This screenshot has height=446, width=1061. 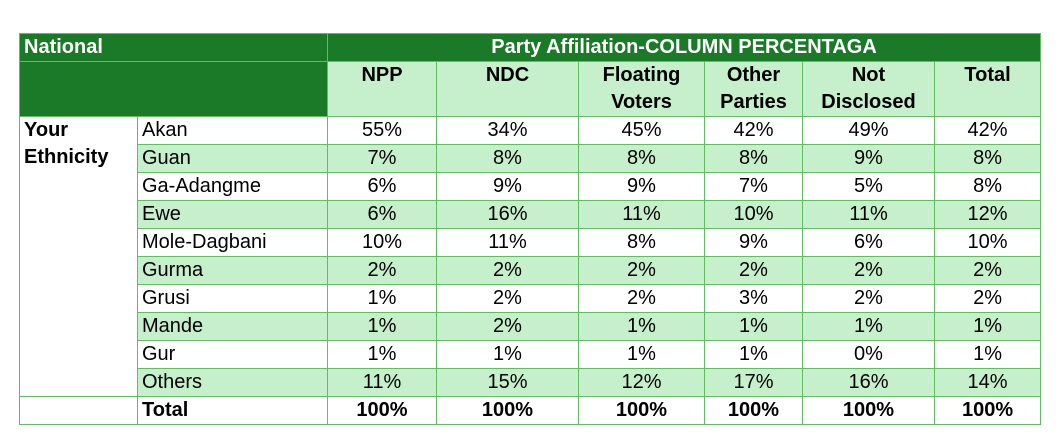 I want to click on table-cell: 34%, so click(x=507, y=130).